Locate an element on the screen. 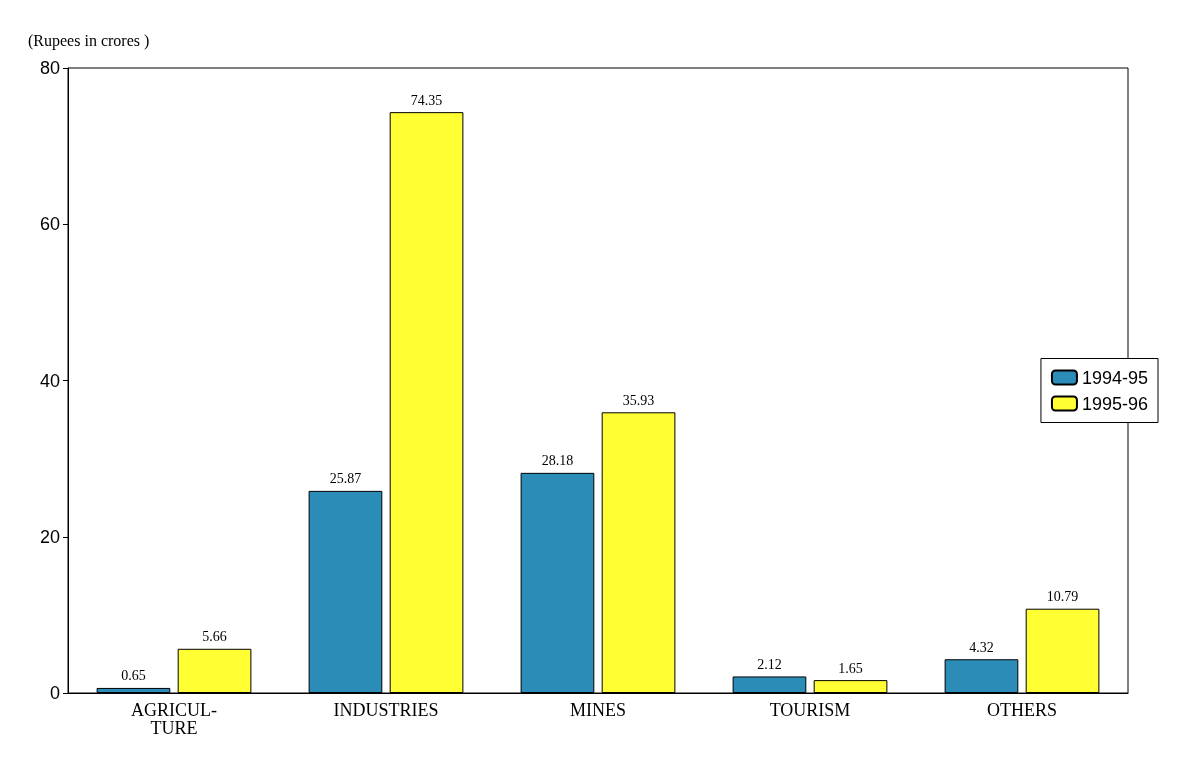 The height and width of the screenshot is (783, 1178). y-tick-label: 20 is located at coordinates (49, 536).